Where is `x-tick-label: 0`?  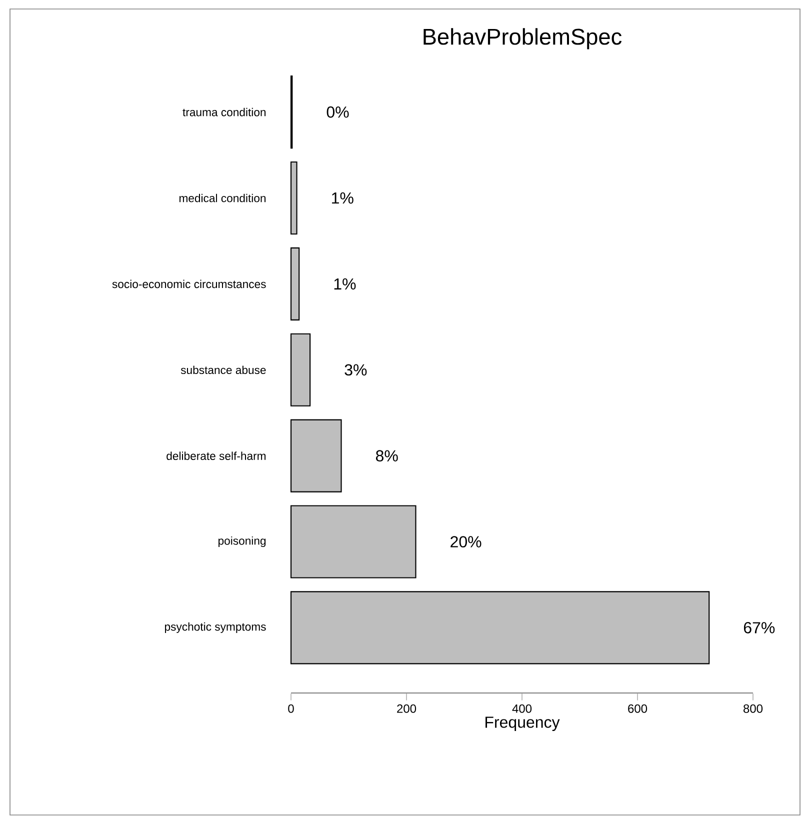 x-tick-label: 0 is located at coordinates (291, 708).